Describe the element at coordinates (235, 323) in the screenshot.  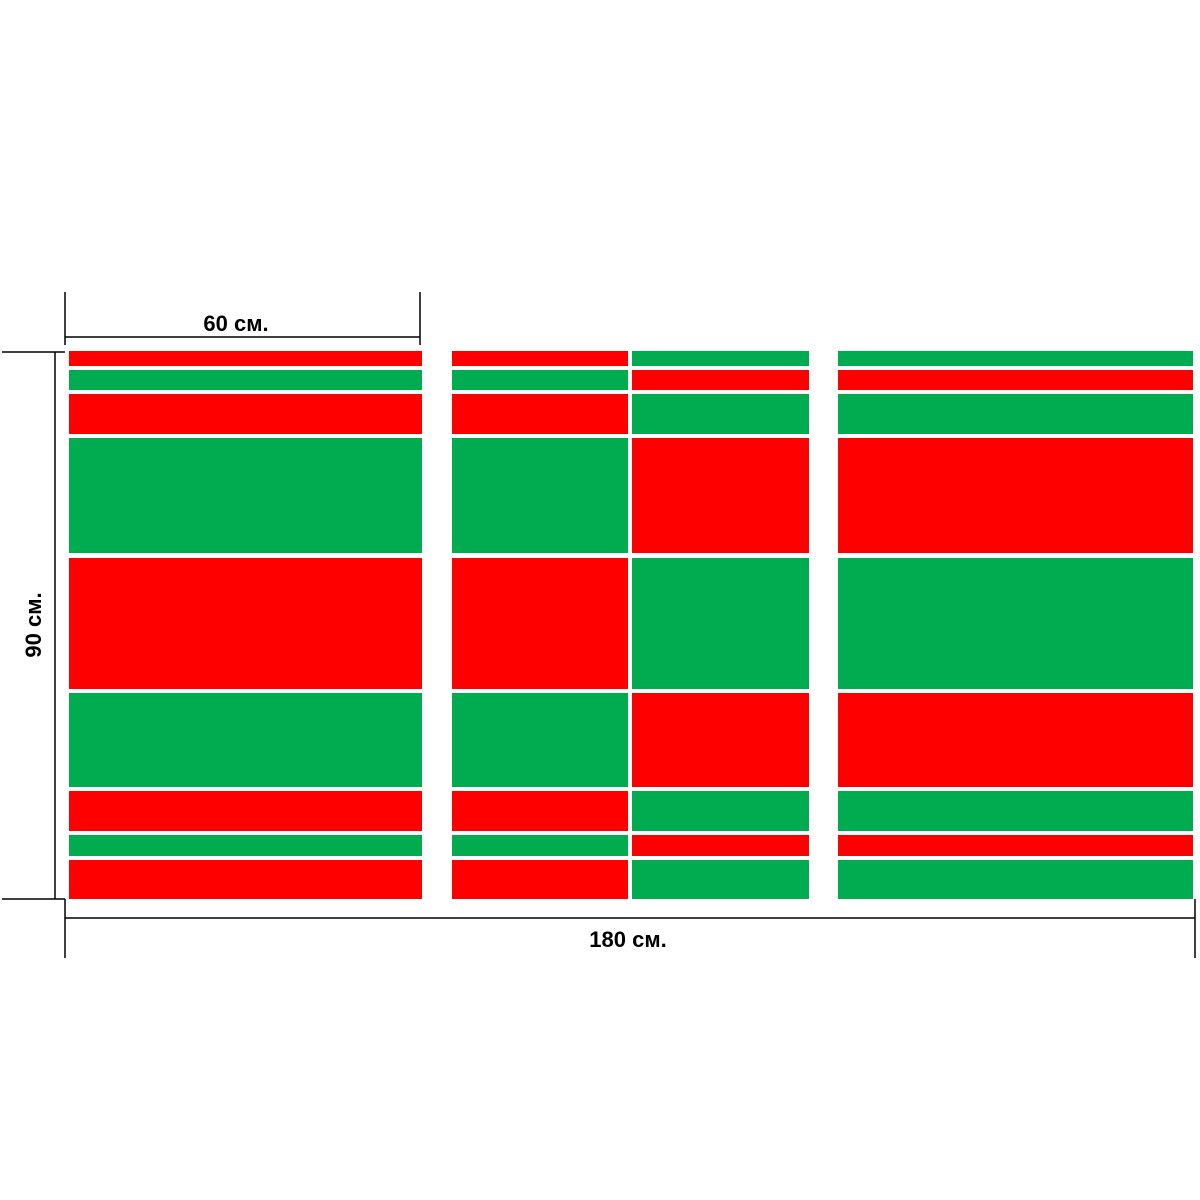
I see `width-part-label: 60 см.` at that location.